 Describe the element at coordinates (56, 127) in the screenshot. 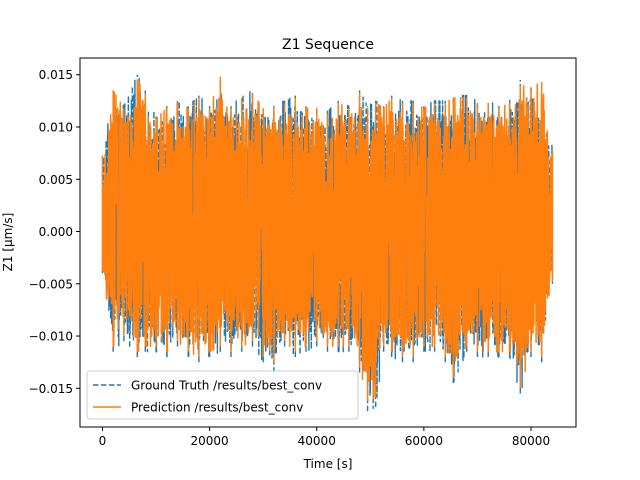

I see `y-tick-label: 0.010` at that location.